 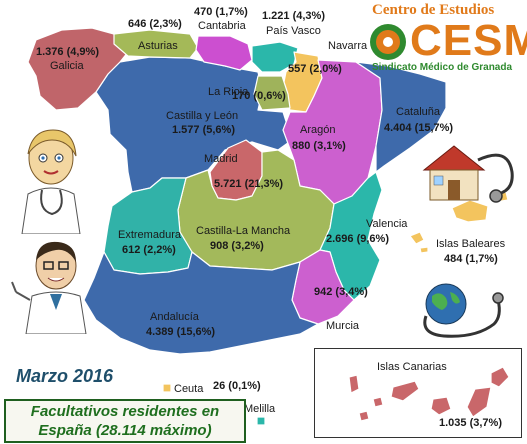 What do you see at coordinates (357, 239) in the screenshot?
I see `label-value-valencia: 2.696 (9,6%)` at bounding box center [357, 239].